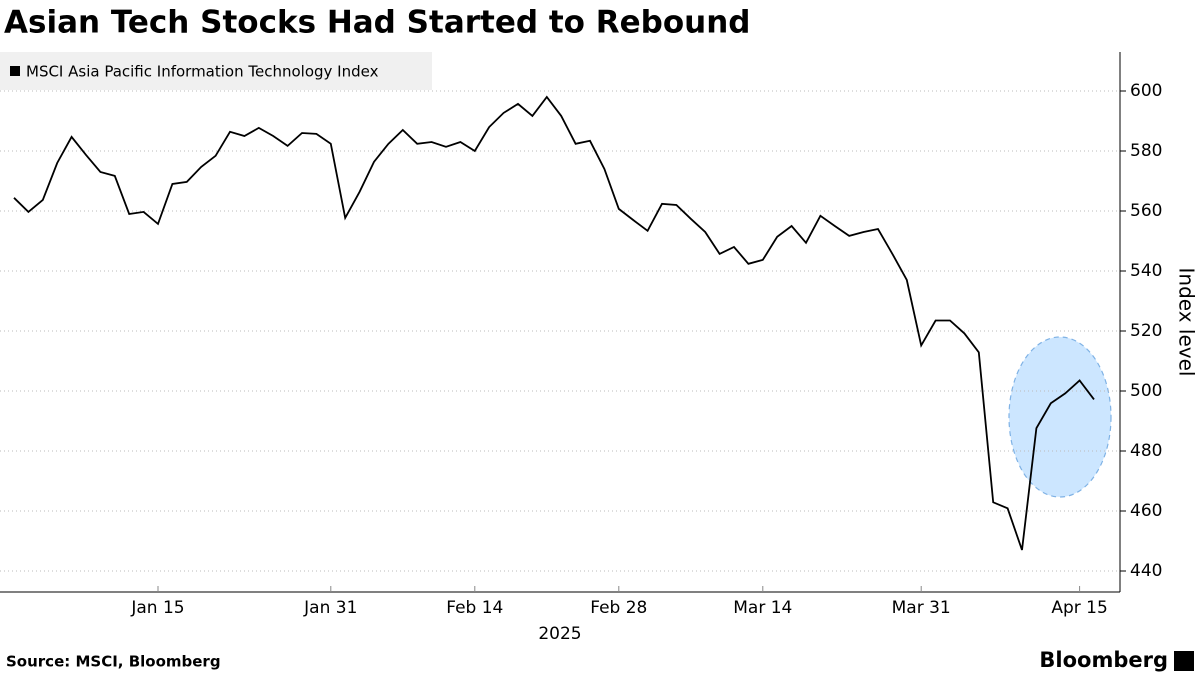 This screenshot has width=1200, height=675. What do you see at coordinates (618, 608) in the screenshot?
I see `x-tick-label: Feb 28` at bounding box center [618, 608].